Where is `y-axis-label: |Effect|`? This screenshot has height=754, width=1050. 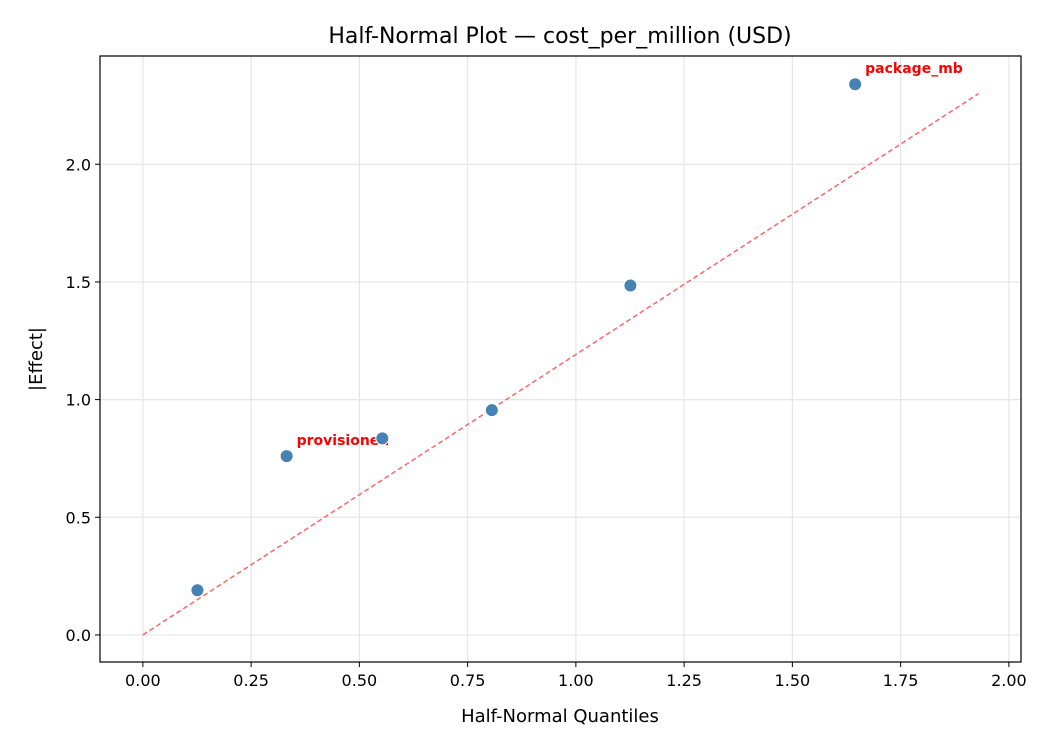
y-axis-label: |Effect| is located at coordinates (36, 359).